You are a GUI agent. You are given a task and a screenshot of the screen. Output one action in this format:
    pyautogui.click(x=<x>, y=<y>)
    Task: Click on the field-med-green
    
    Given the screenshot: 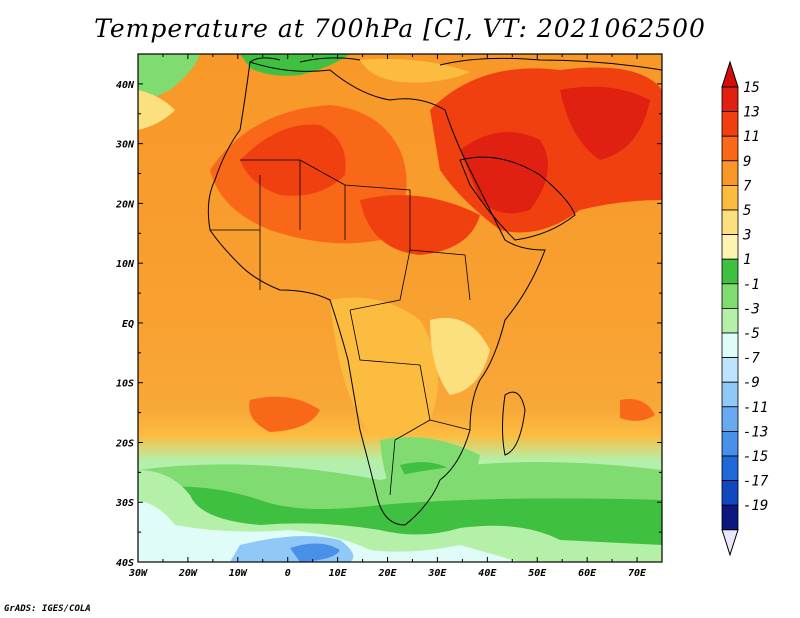 What is the action you would take?
    pyautogui.click(x=295, y=65)
    